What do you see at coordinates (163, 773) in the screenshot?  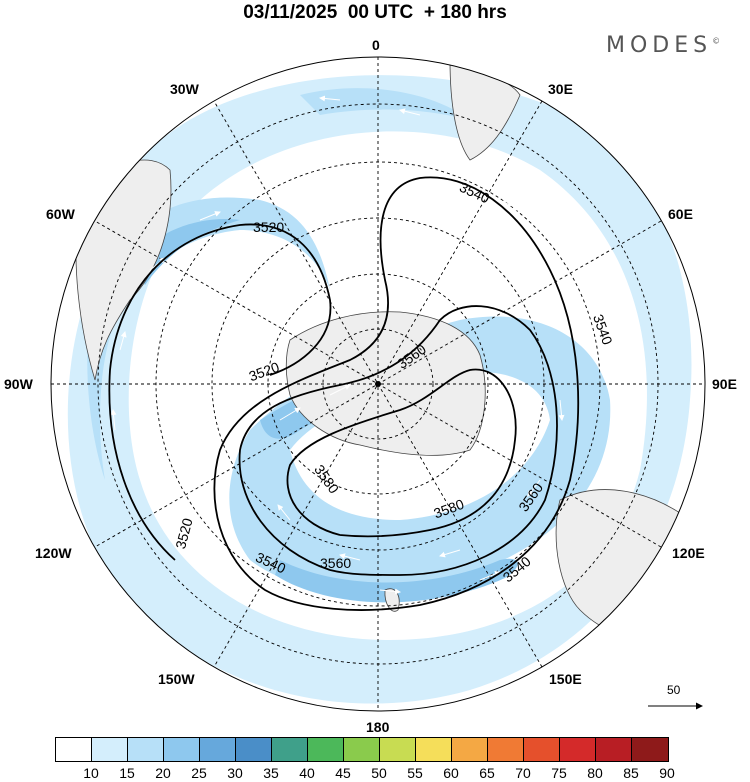 I see `colorbar-tick-label: 20` at bounding box center [163, 773].